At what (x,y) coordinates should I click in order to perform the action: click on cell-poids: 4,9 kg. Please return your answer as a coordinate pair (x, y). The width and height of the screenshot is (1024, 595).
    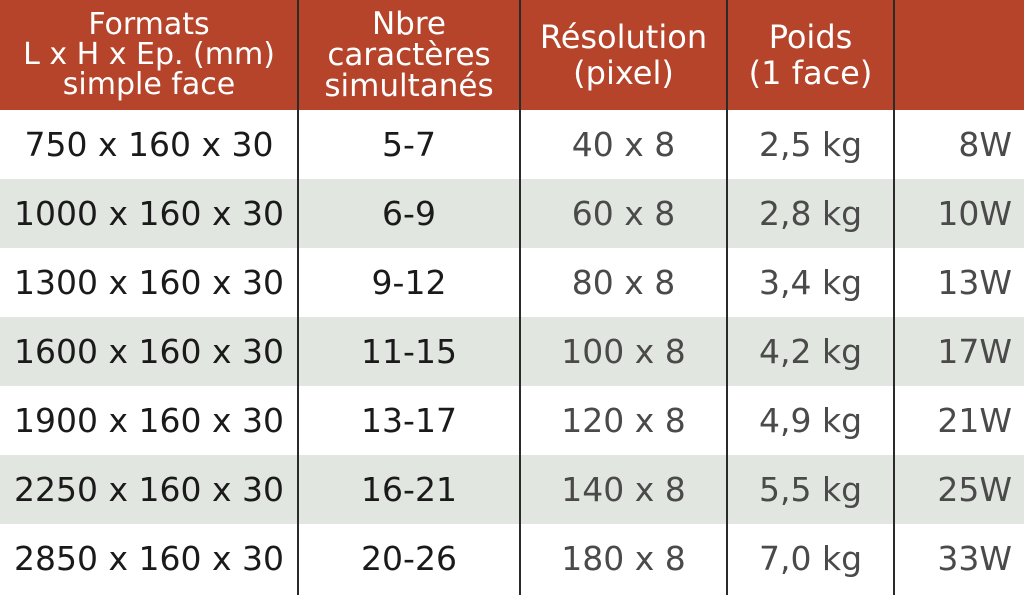
    Looking at the image, I should click on (810, 420).